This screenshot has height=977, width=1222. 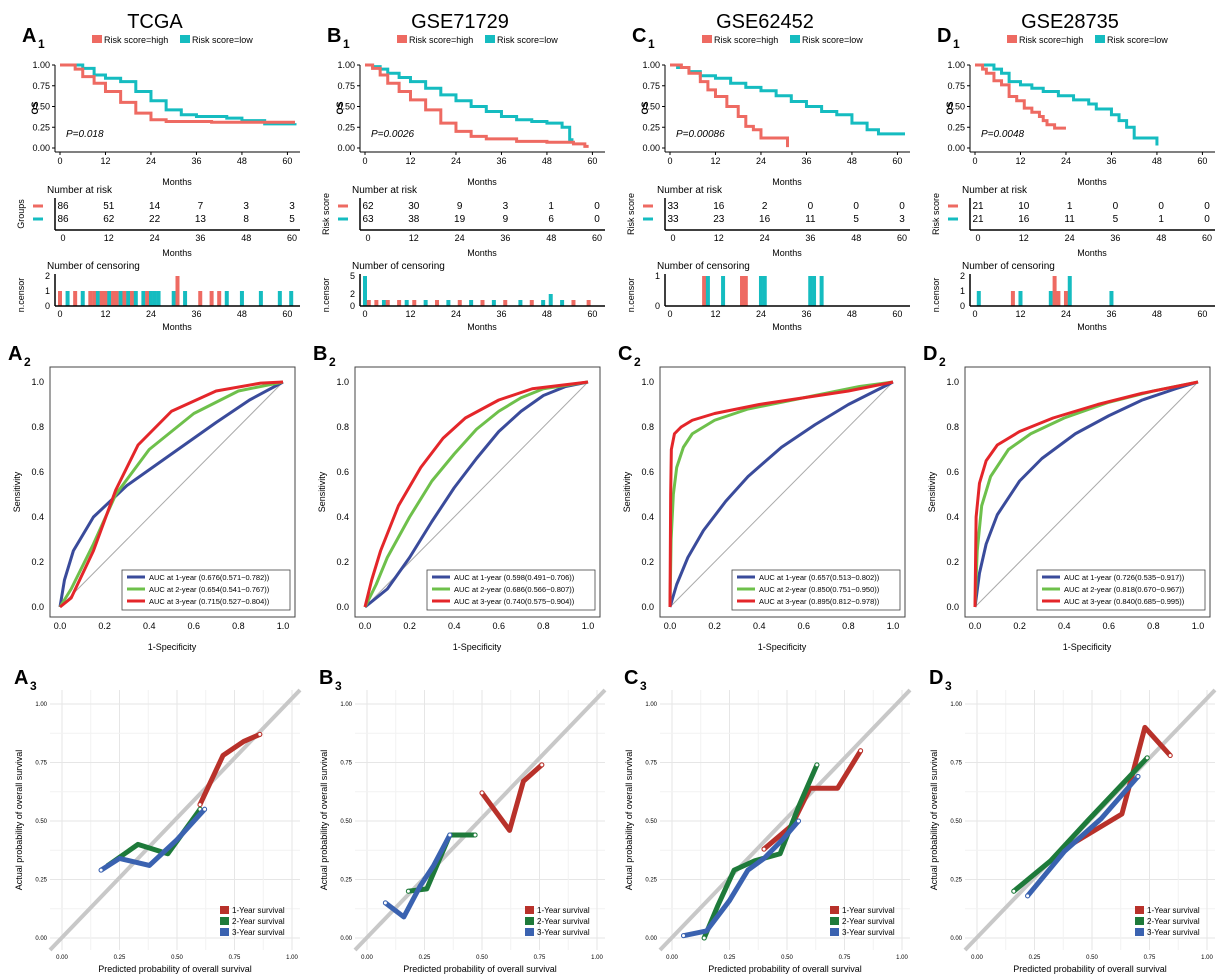 I want to click on risk-x-tick-label: 0, so click(x=367, y=238).